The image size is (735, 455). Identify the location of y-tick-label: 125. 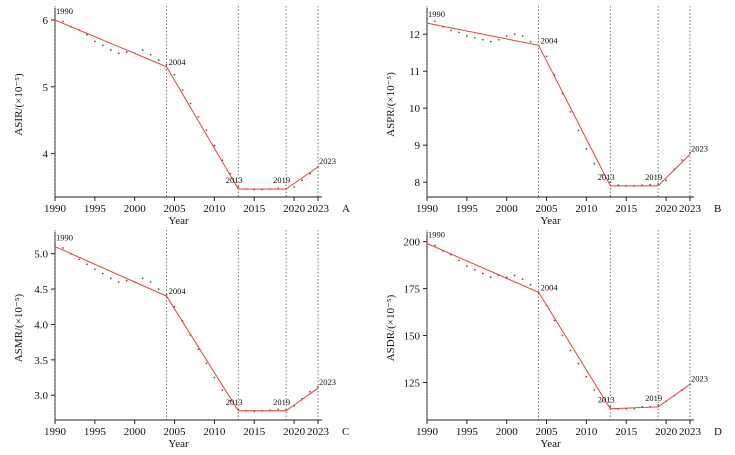
(412, 383).